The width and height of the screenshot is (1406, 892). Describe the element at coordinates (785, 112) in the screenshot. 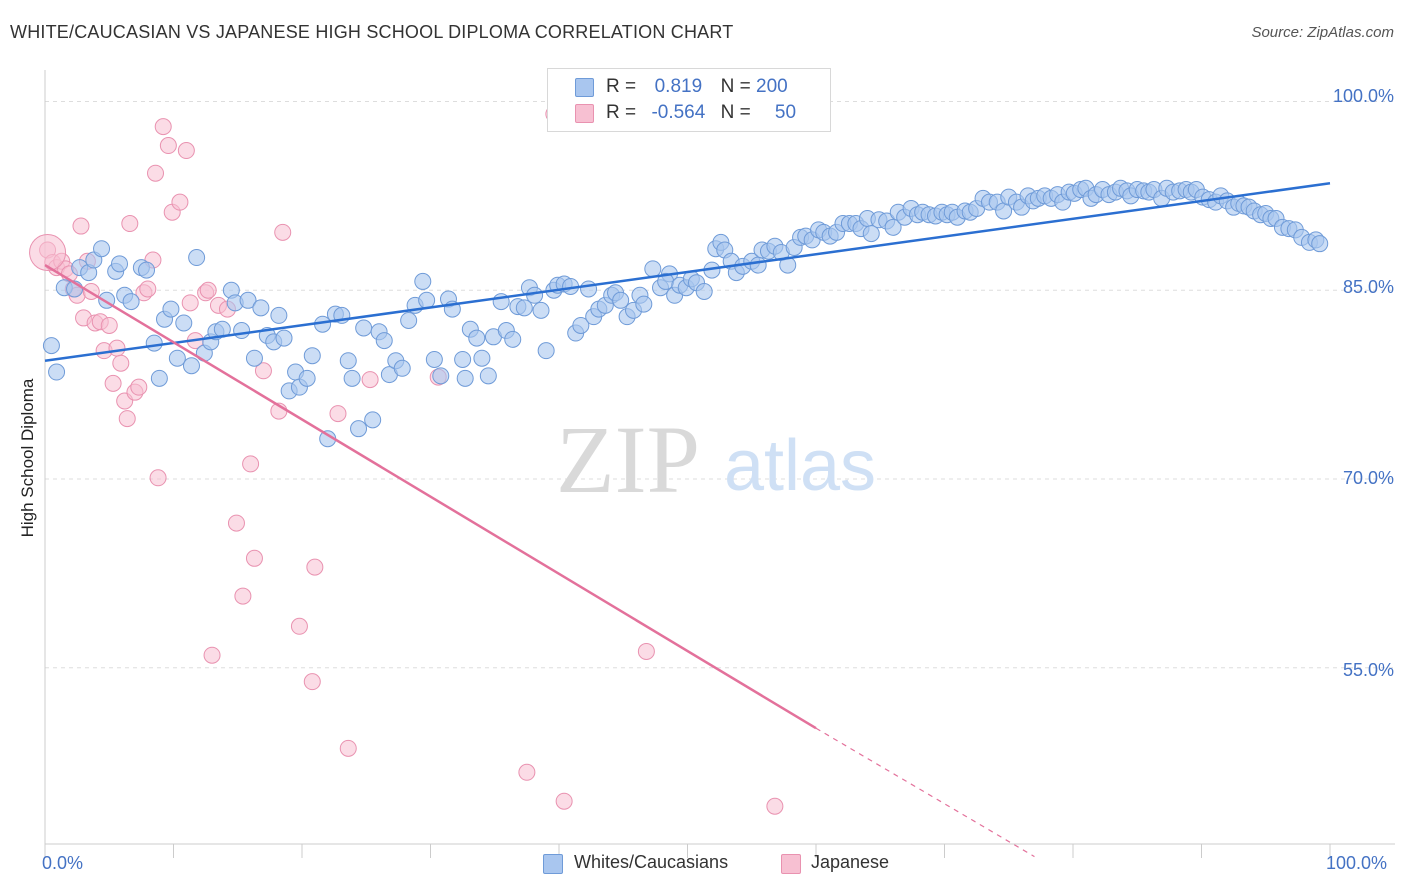

I see `legend-n-value: 50` at that location.